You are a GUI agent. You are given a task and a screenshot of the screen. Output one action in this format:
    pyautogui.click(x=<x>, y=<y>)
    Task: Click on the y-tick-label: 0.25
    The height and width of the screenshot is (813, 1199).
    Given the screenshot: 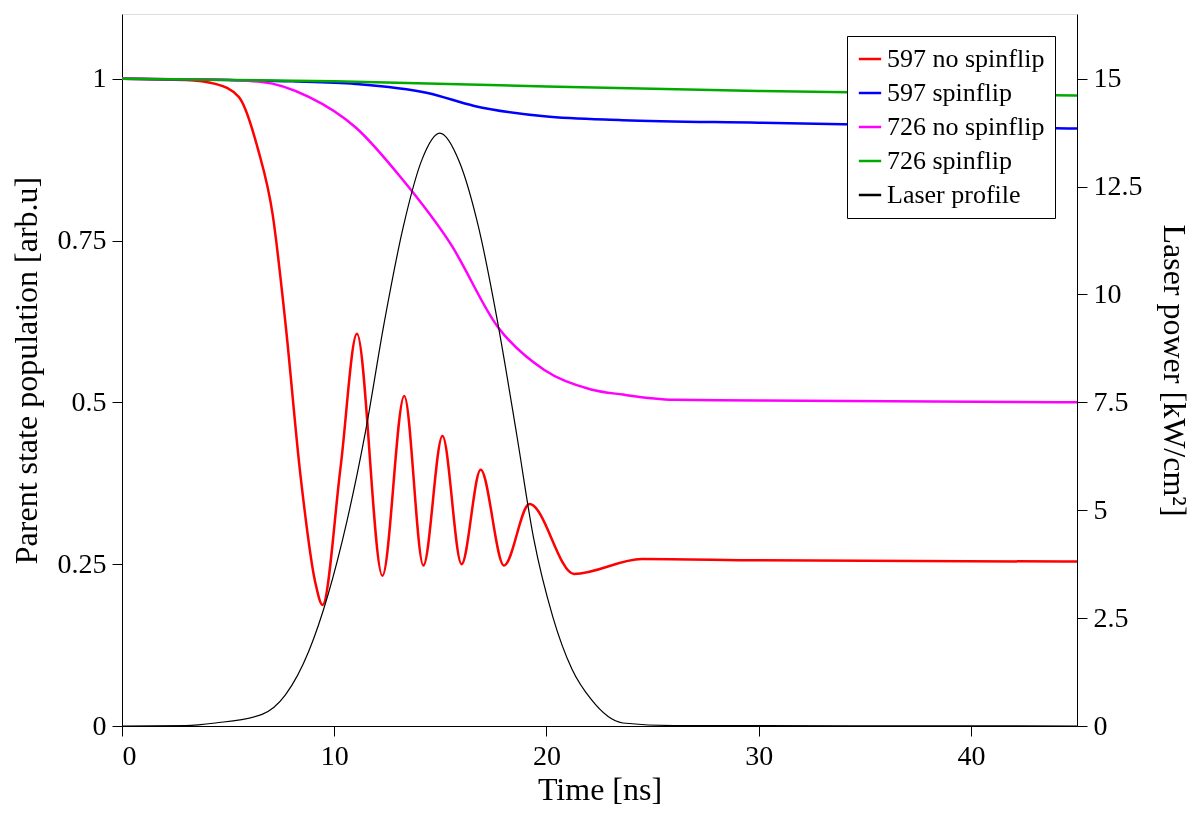 What is the action you would take?
    pyautogui.click(x=82, y=563)
    